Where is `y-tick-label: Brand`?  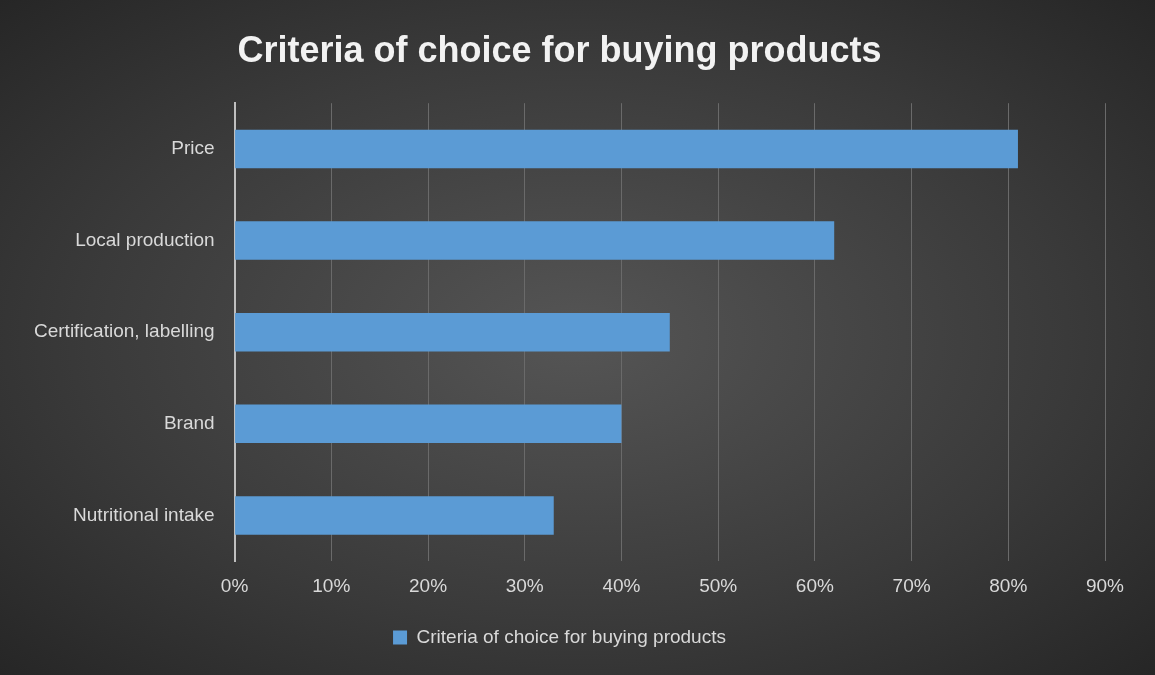 y-tick-label: Brand is located at coordinates (189, 423).